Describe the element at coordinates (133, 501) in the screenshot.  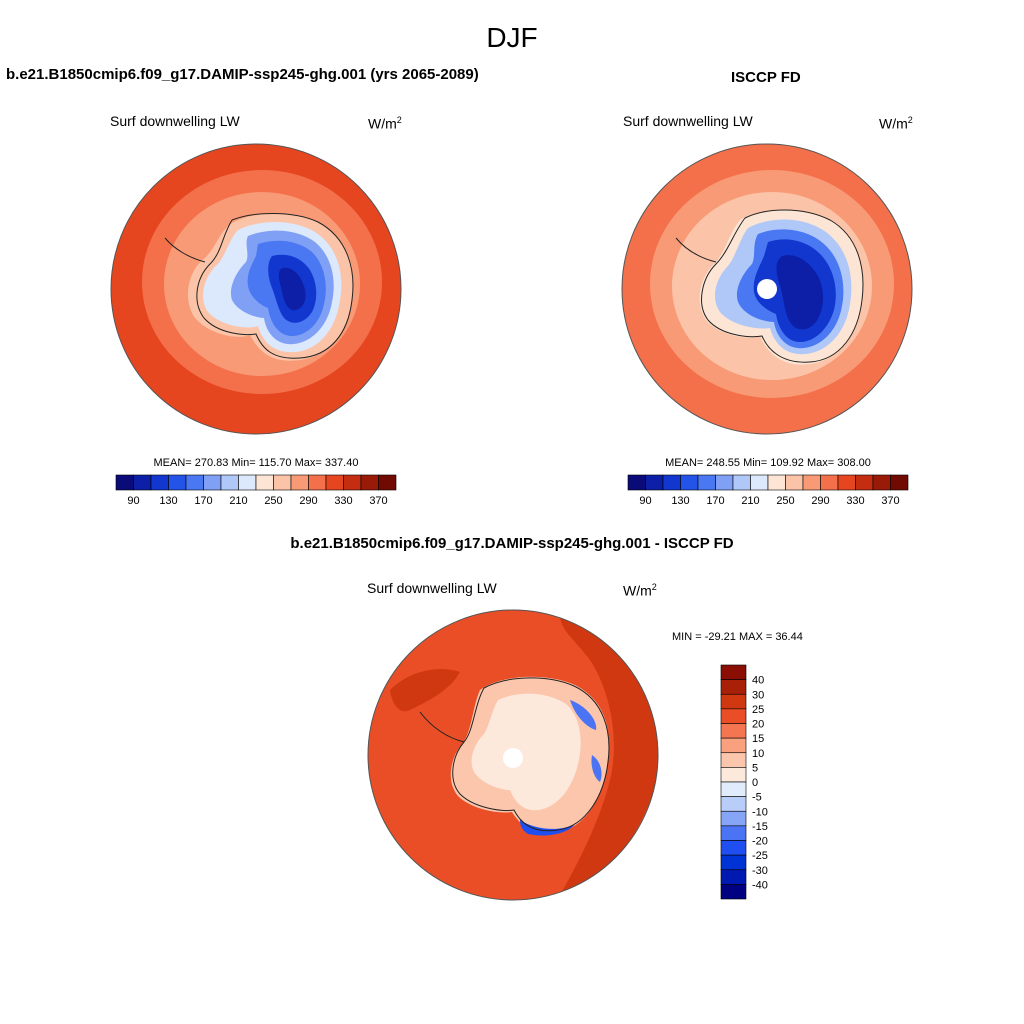
I see `left-colorbar-tick: 90` at that location.